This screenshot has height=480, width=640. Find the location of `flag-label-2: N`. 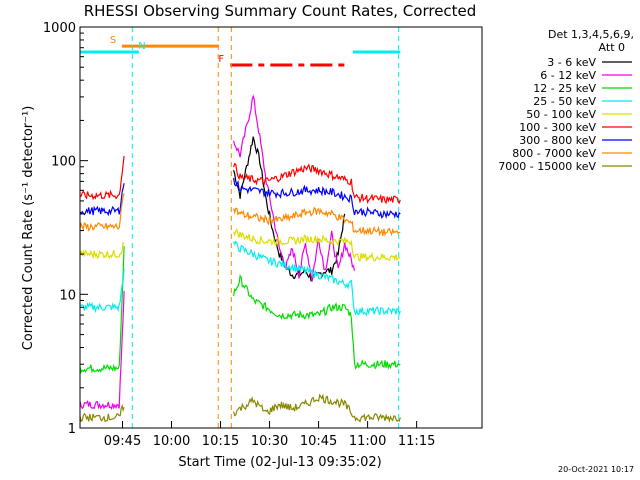

flag-label-2: N is located at coordinates (141, 46).